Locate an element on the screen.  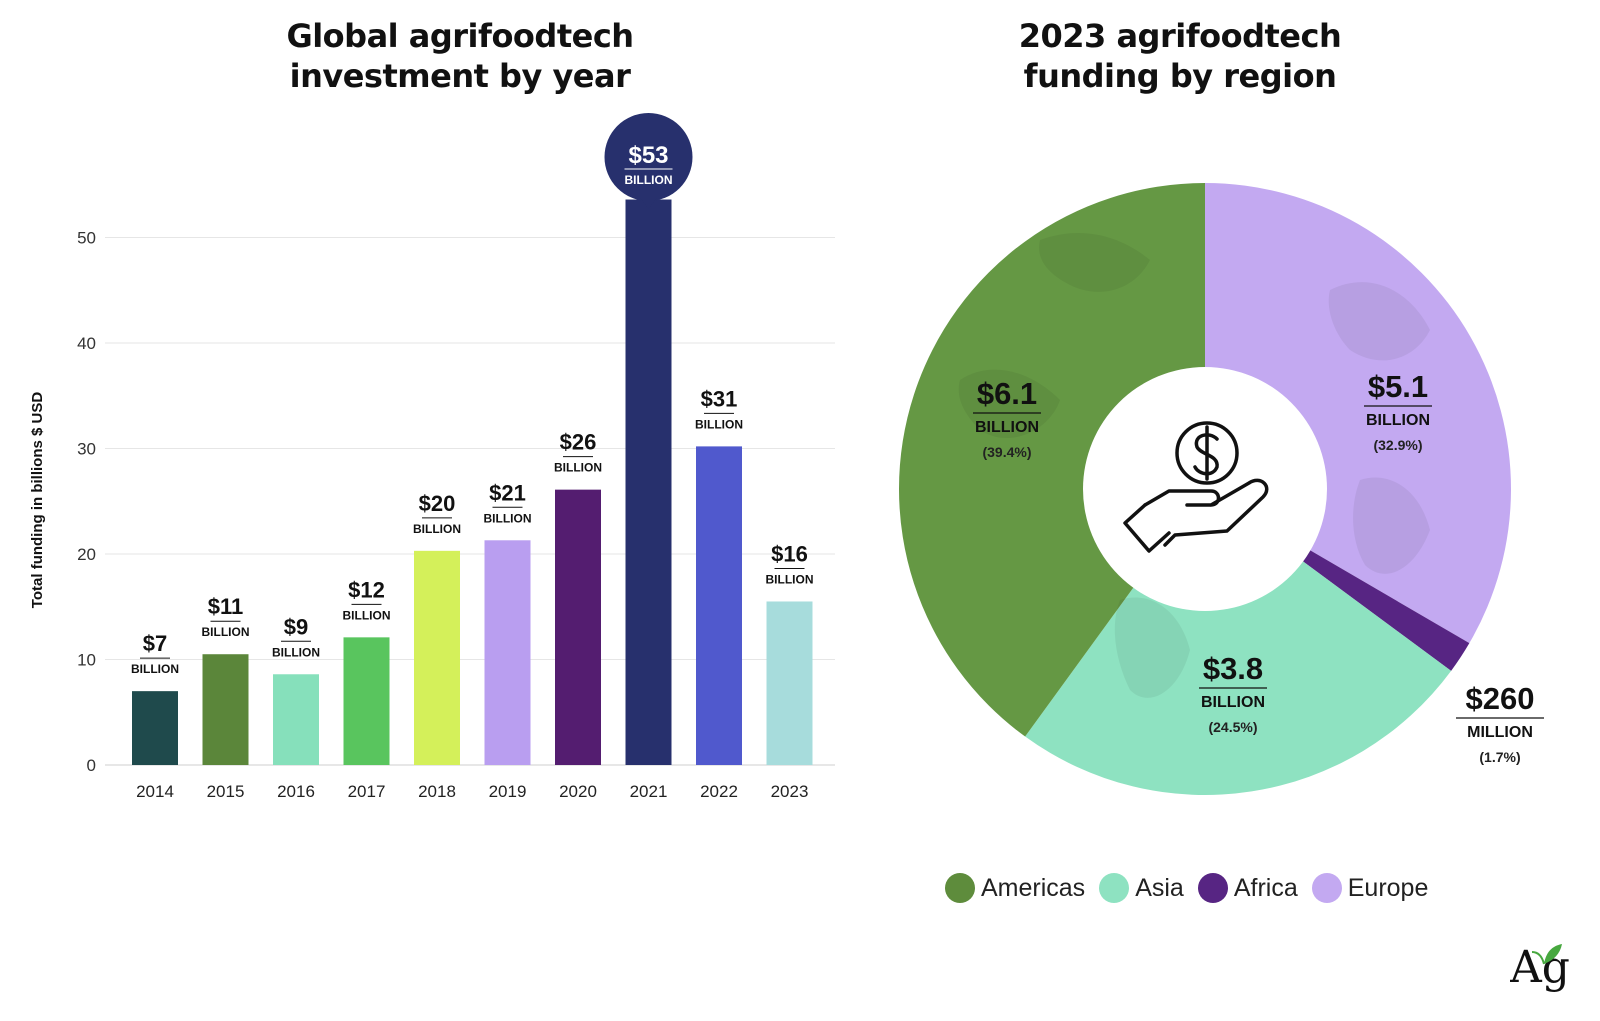
x-tick-label: 2021 is located at coordinates (649, 791).